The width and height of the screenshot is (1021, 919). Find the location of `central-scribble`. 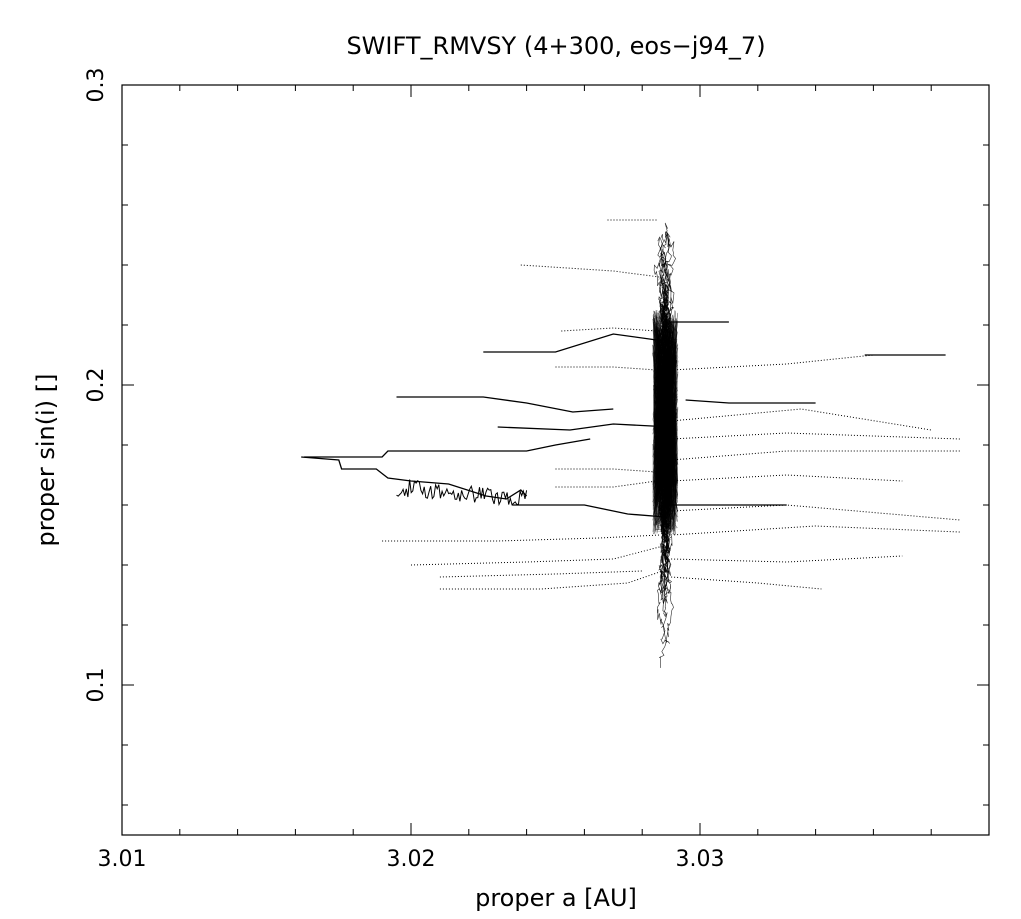

central-scribble is located at coordinates (665, 423).